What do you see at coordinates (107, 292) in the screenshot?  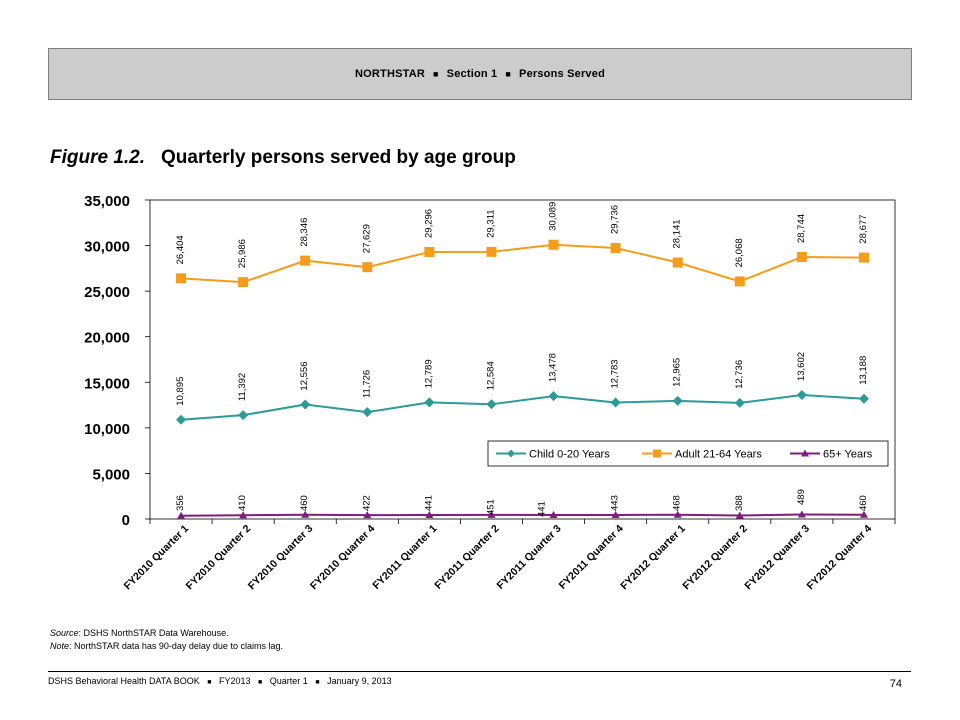 I see `y-tick-label: 25,000` at bounding box center [107, 292].